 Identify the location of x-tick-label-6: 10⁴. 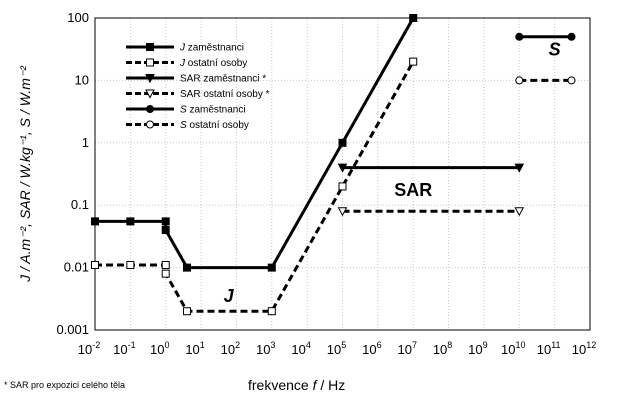
(300, 348).